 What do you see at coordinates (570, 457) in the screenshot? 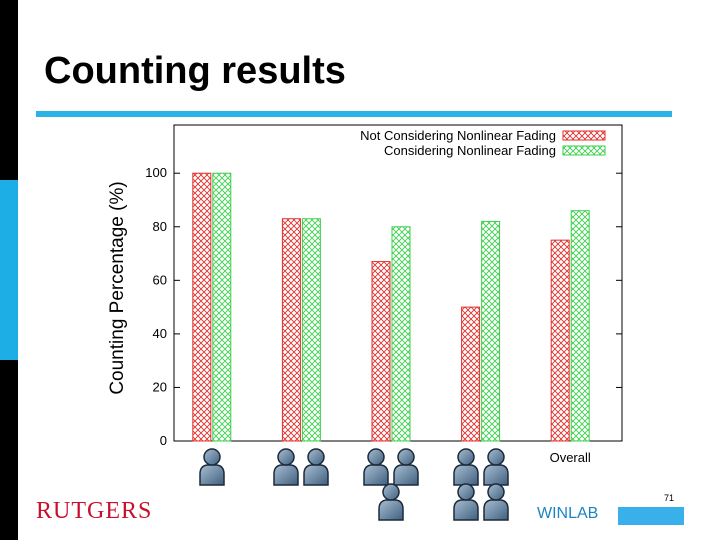
I see `x-category-label: Overall` at bounding box center [570, 457].